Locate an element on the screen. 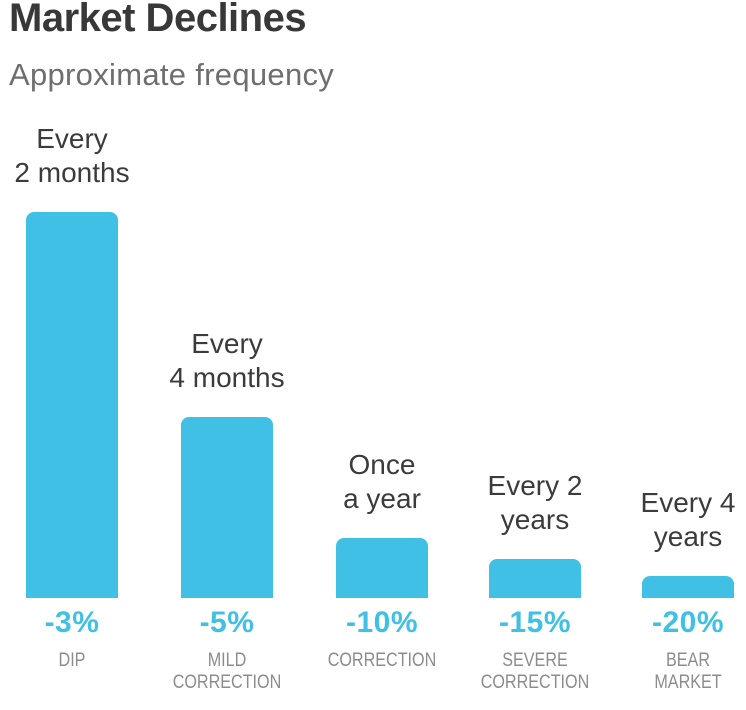 Image resolution: width=746 pixels, height=710 pixels. frequency-label-line2: 2 months is located at coordinates (72, 172).